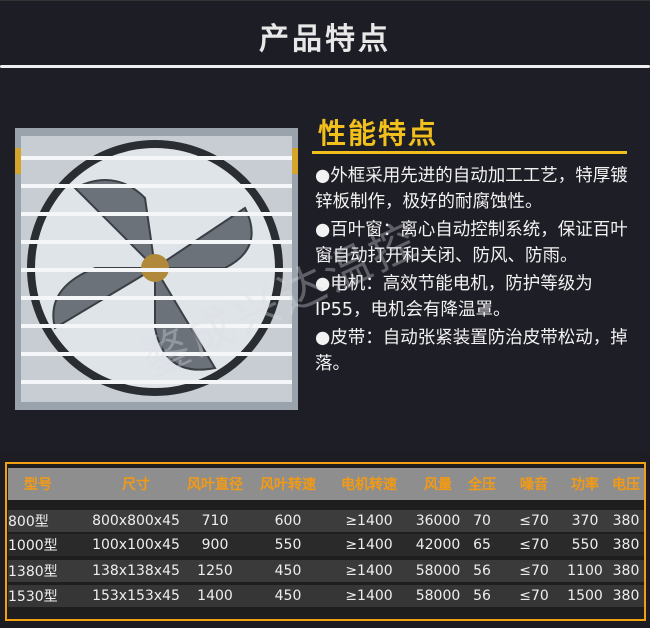 The image size is (650, 628). What do you see at coordinates (215, 571) in the screenshot?
I see `table-cell: 1250` at bounding box center [215, 571].